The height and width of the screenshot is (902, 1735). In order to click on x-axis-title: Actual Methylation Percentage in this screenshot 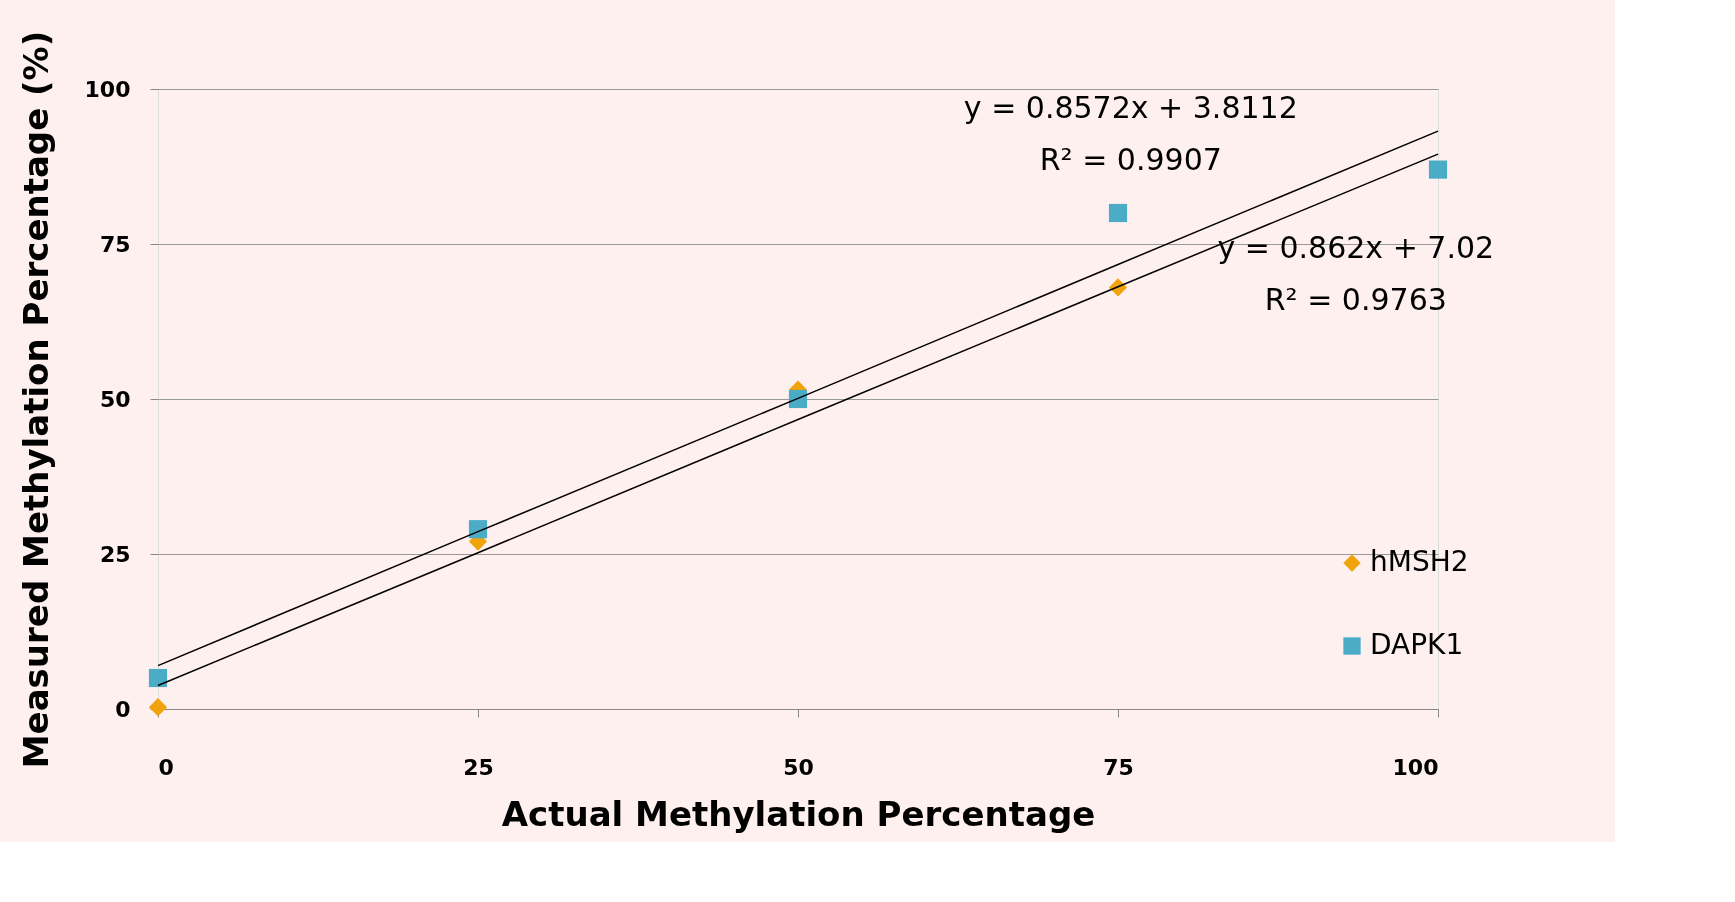, I will do `click(798, 813)`.